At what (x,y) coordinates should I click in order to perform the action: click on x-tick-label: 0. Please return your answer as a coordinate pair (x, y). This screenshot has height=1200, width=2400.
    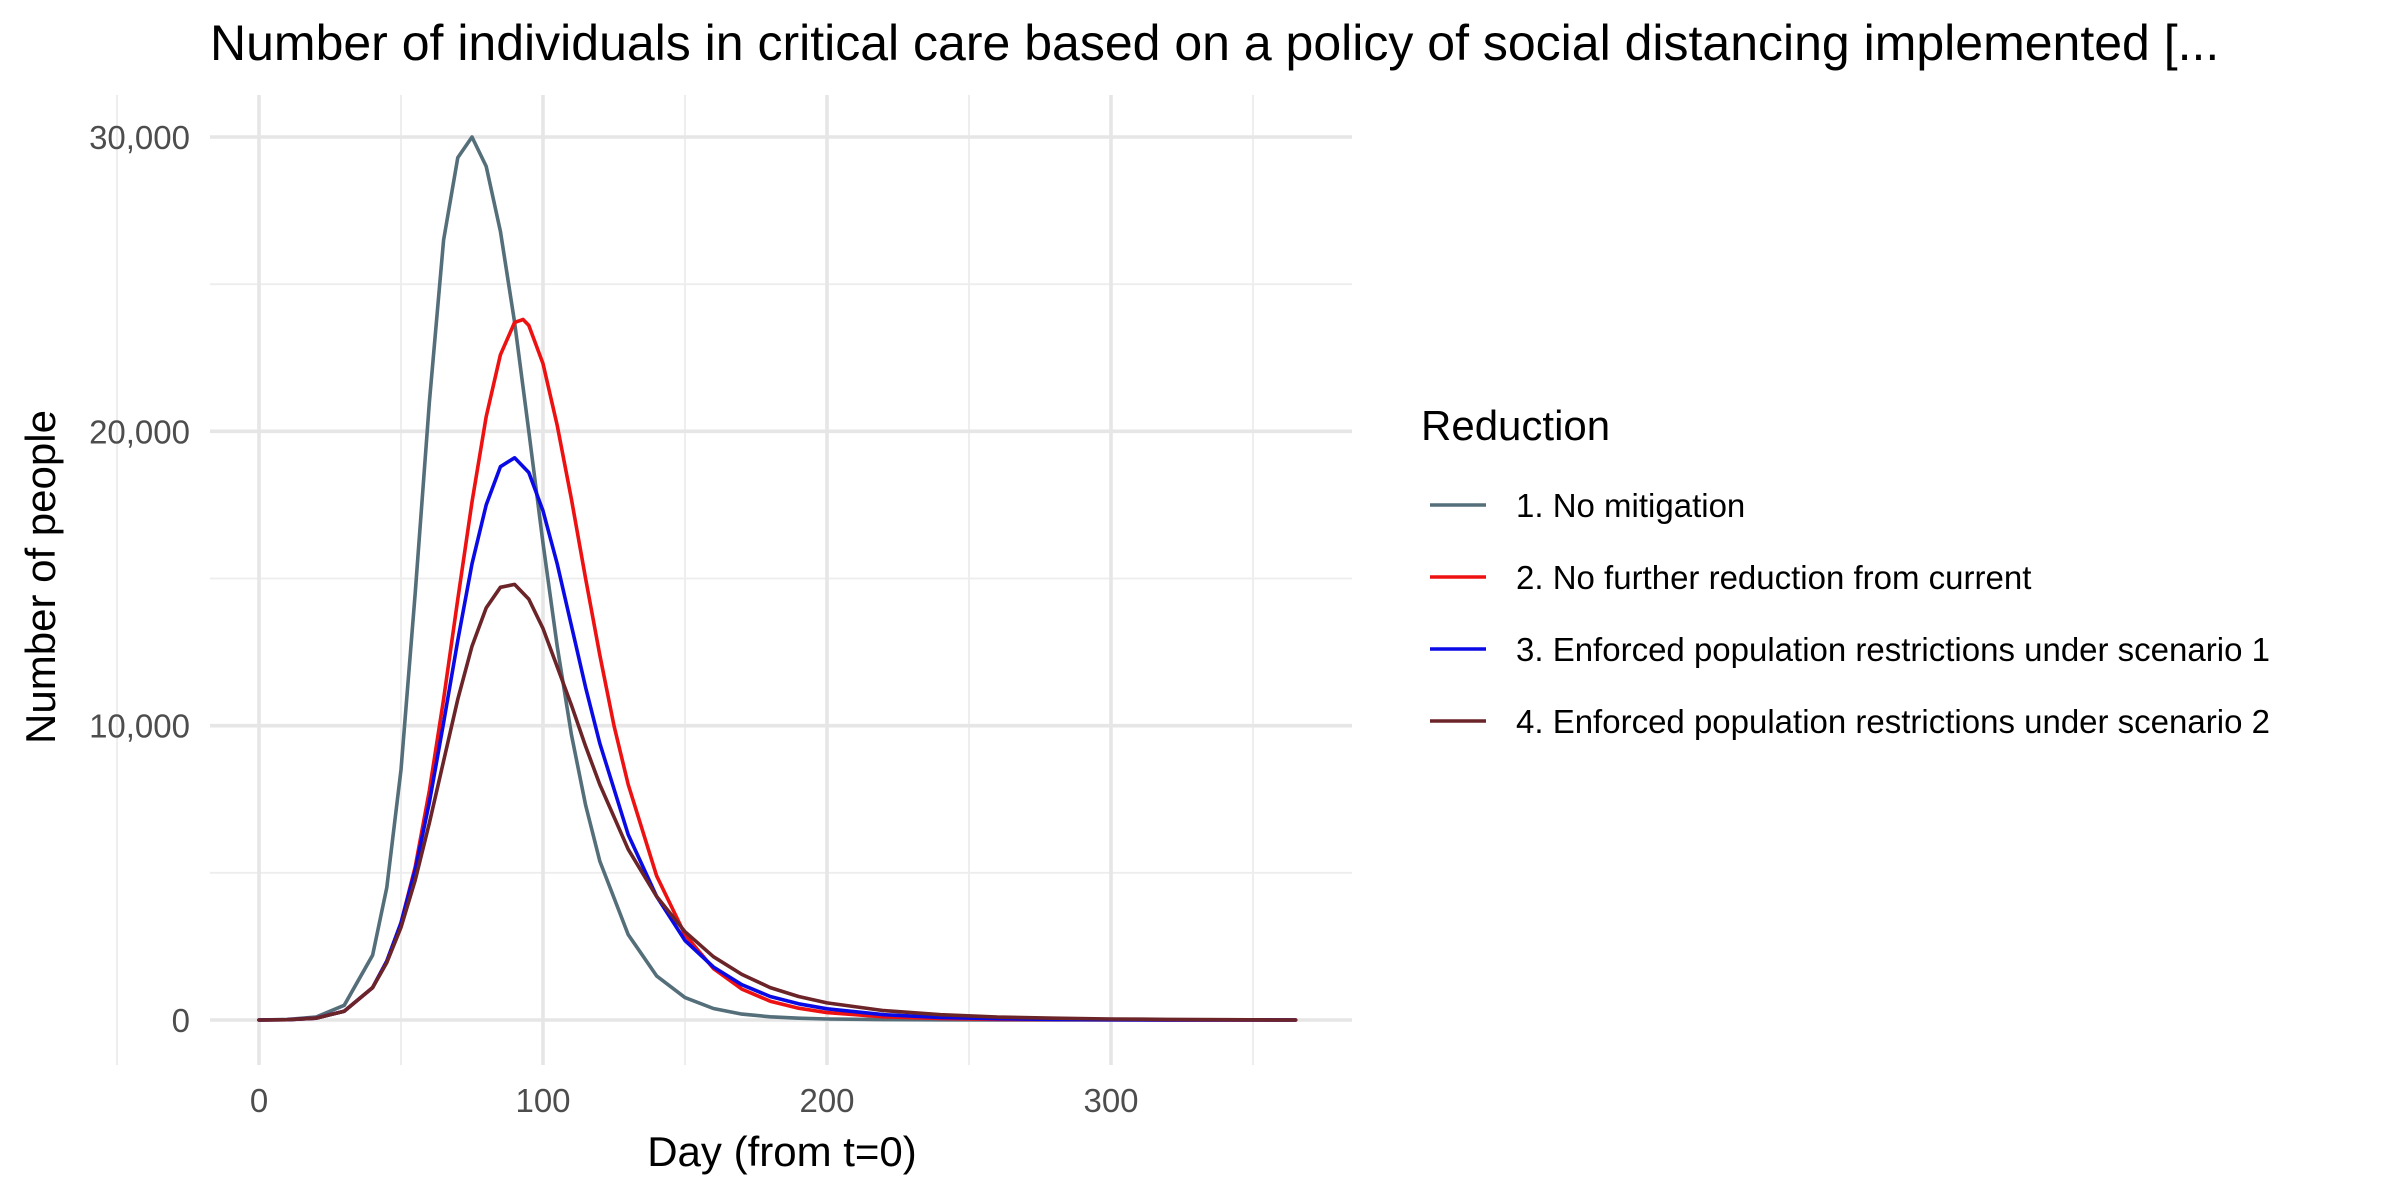
    Looking at the image, I should click on (259, 1100).